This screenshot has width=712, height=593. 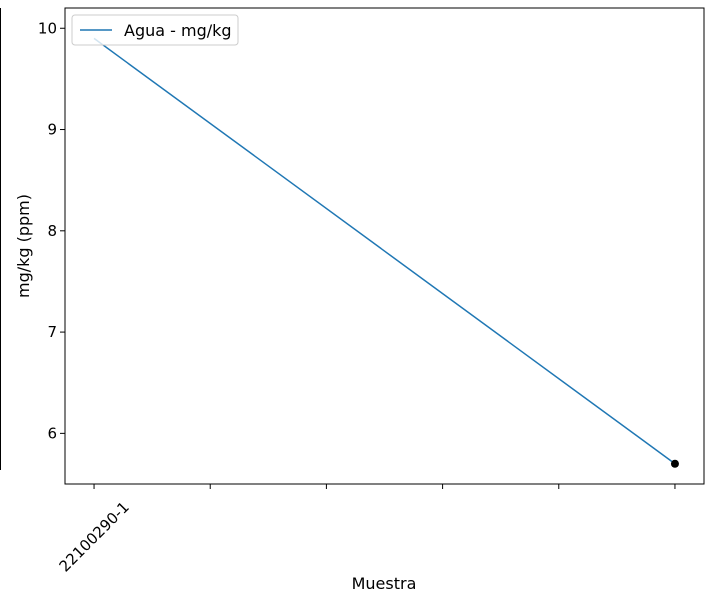 I want to click on y-tick-label: 8, so click(x=52, y=231).